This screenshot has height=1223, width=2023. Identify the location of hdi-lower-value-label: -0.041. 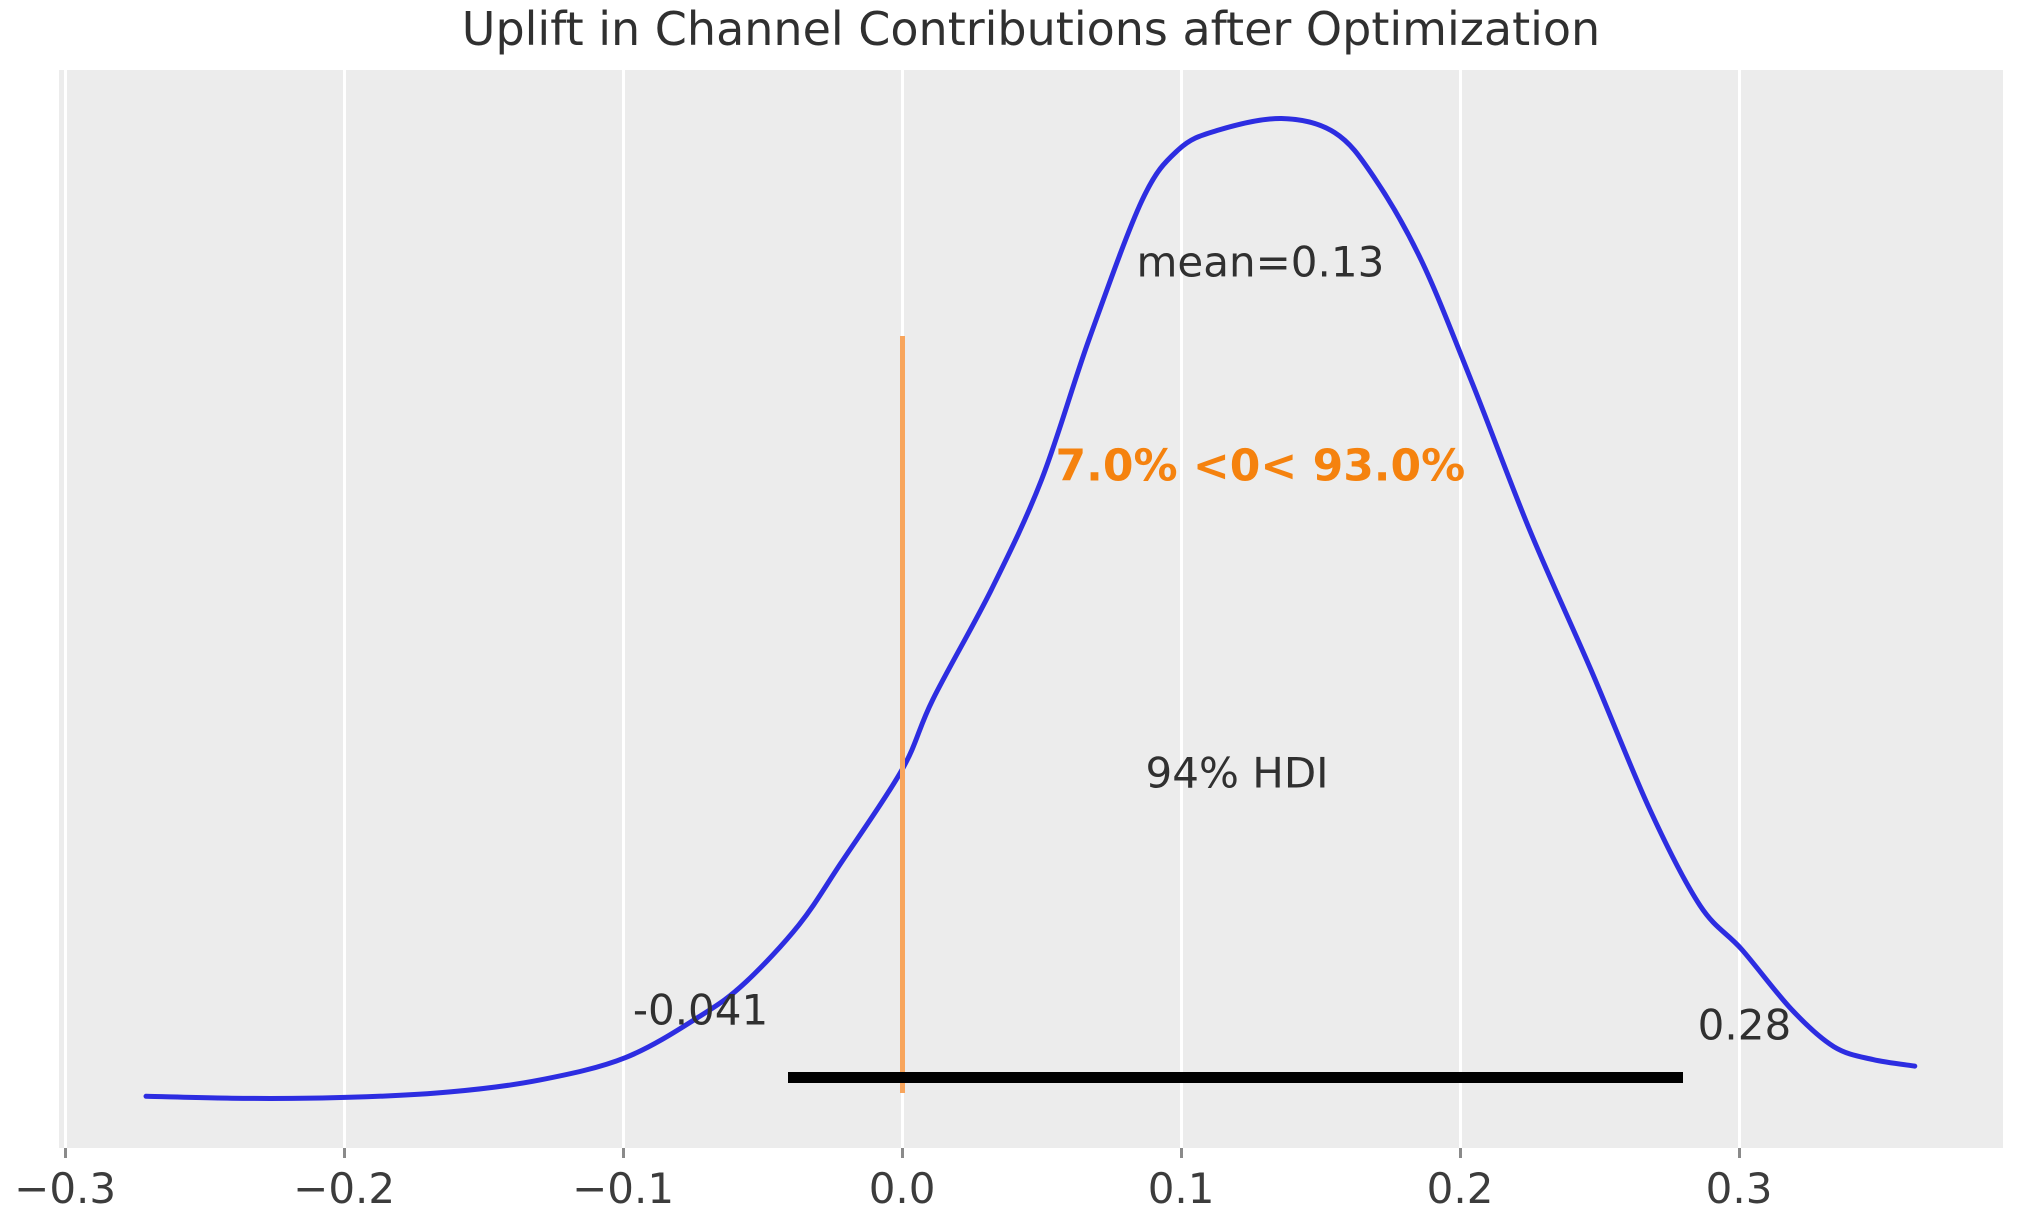
(700, 1010).